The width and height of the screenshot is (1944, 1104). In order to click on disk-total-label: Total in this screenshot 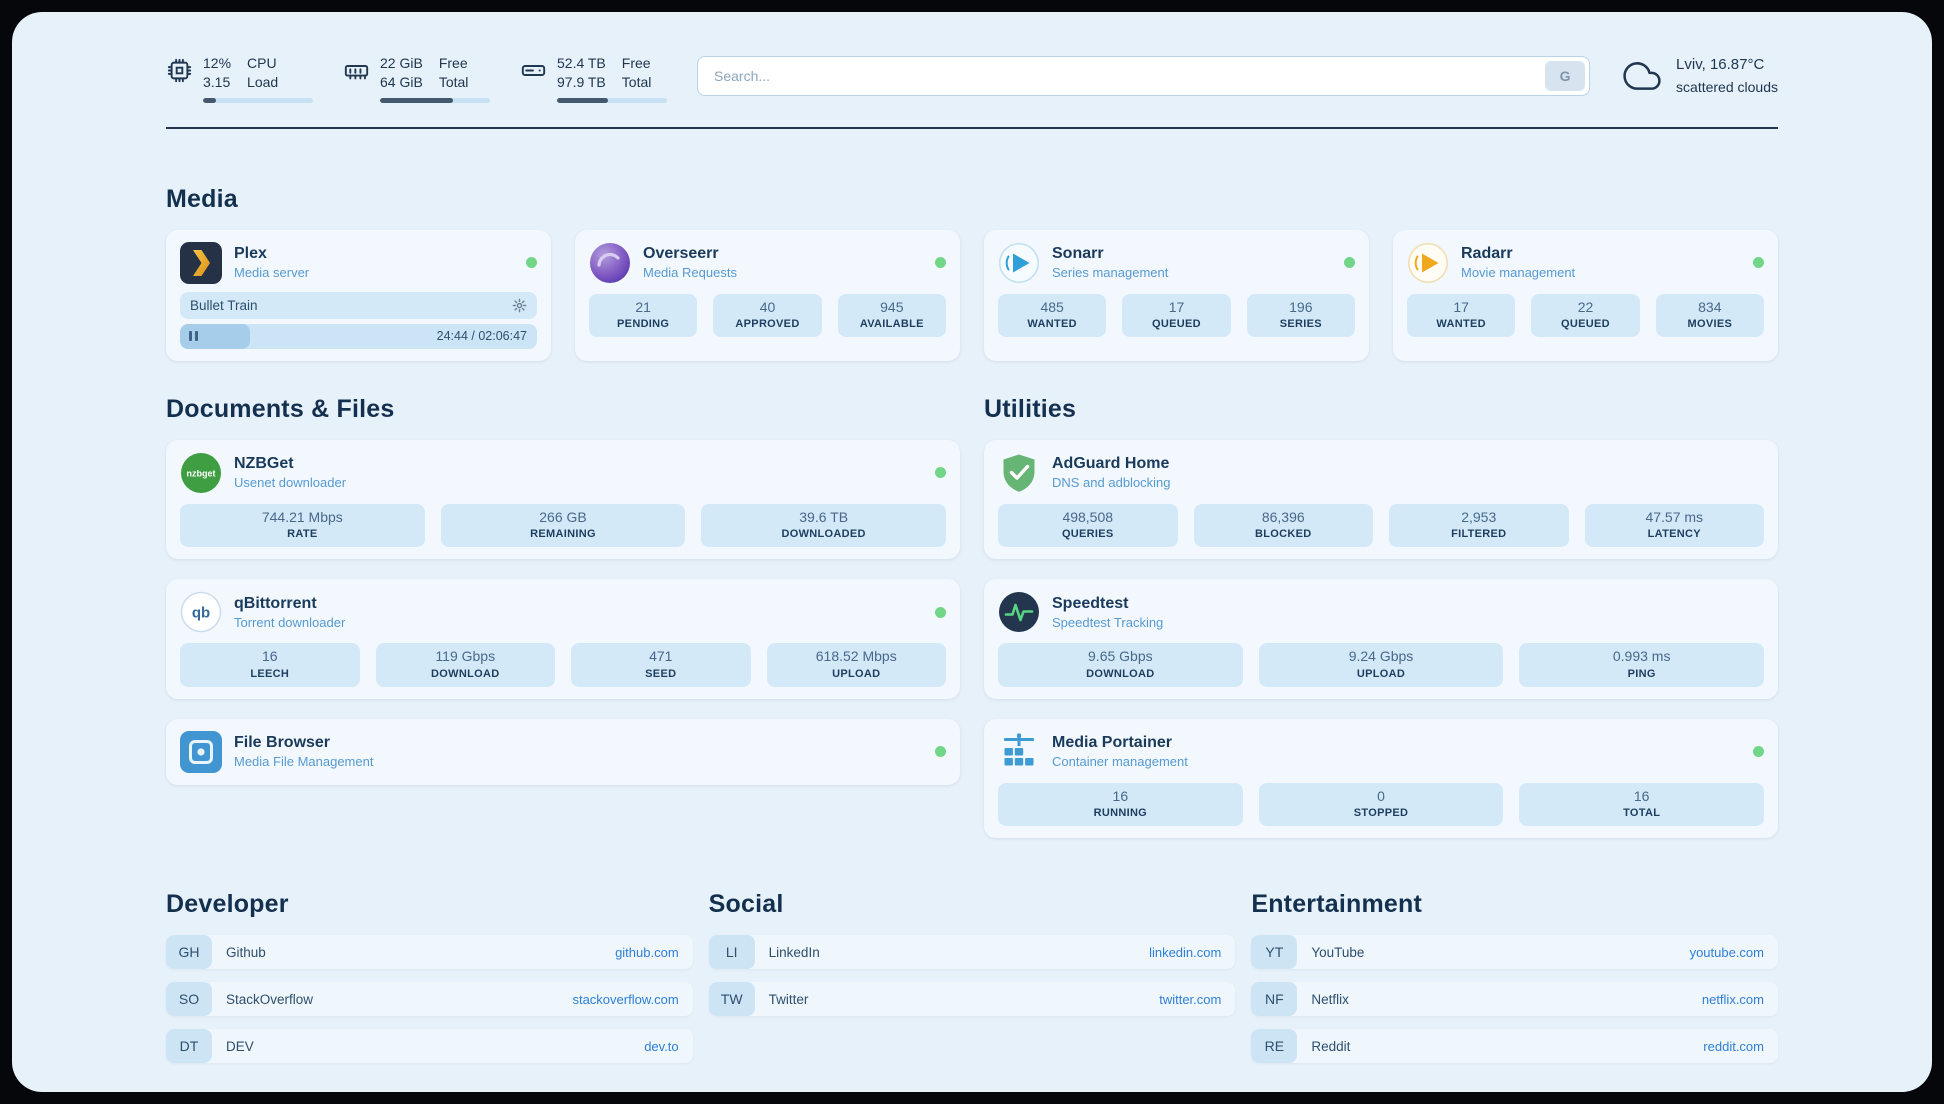, I will do `click(636, 81)`.